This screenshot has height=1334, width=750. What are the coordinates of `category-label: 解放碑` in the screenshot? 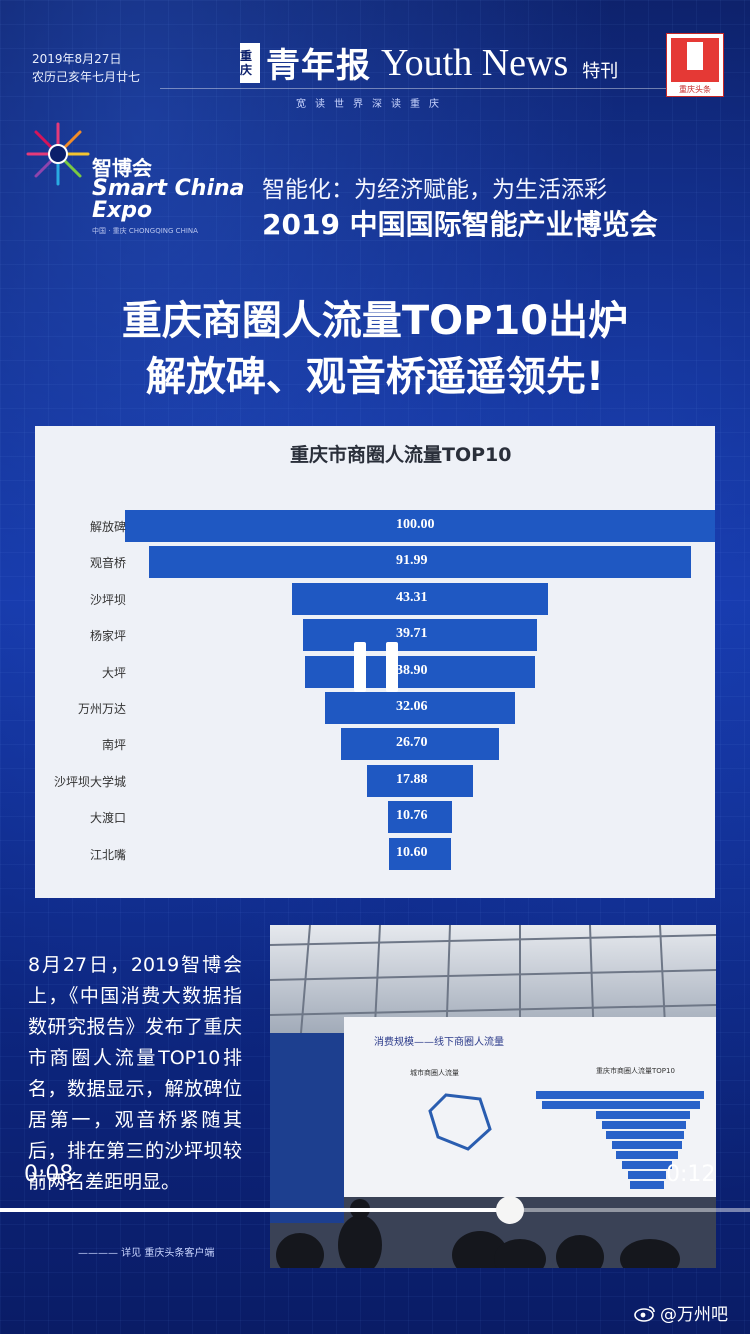 It's located at (107, 527).